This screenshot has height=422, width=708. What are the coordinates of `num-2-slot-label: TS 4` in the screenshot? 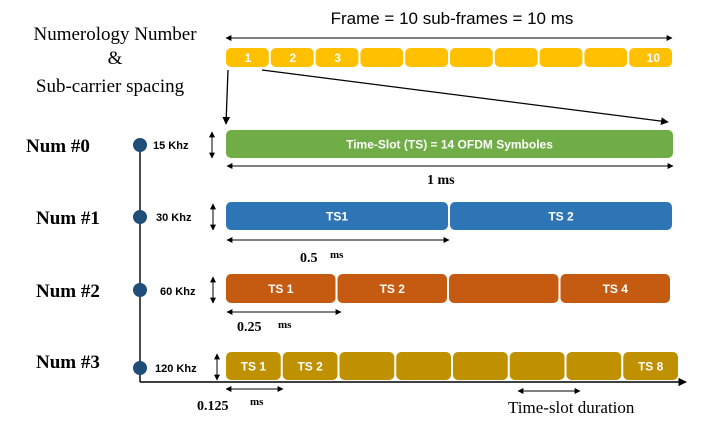 It's located at (616, 289).